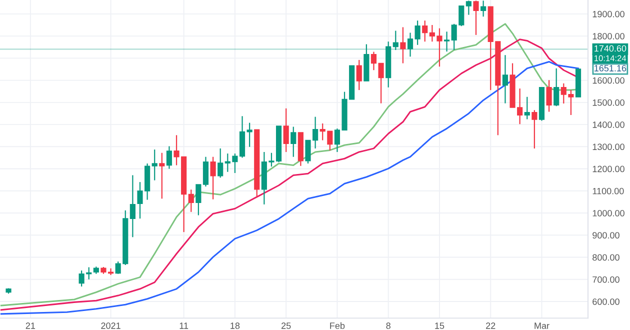 The height and width of the screenshot is (330, 630). What do you see at coordinates (610, 68) in the screenshot?
I see `annotation: 1651.16` at bounding box center [610, 68].